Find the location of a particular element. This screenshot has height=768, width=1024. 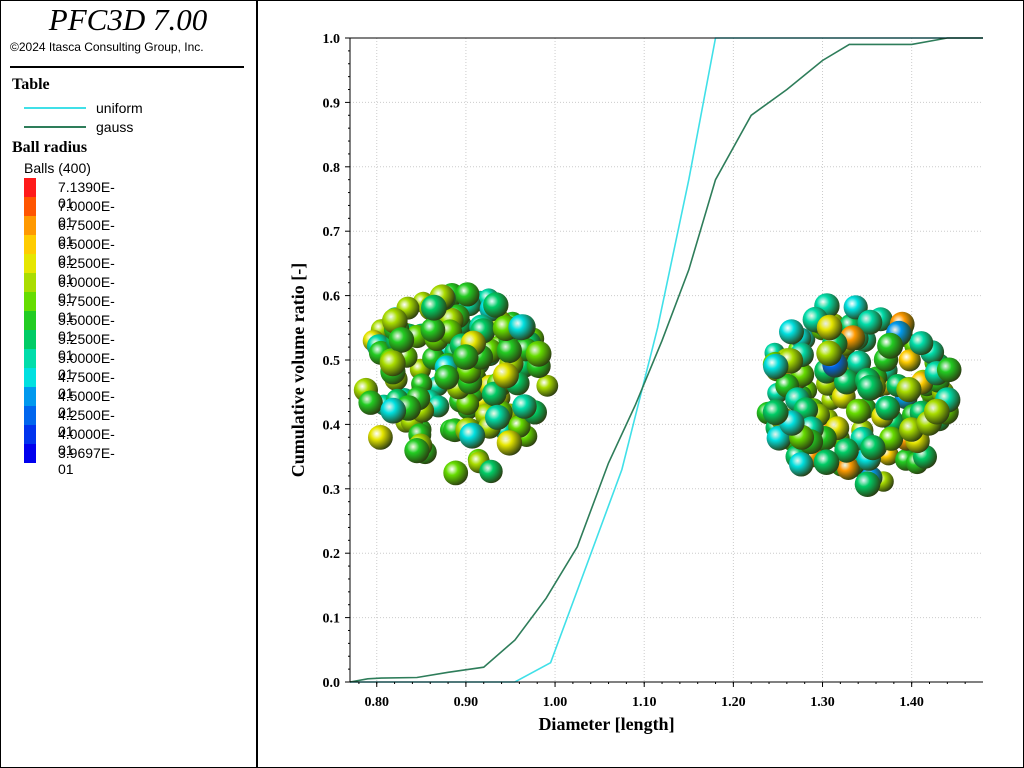

colorbar-label: 7.0000E-01 is located at coordinates (86, 214).